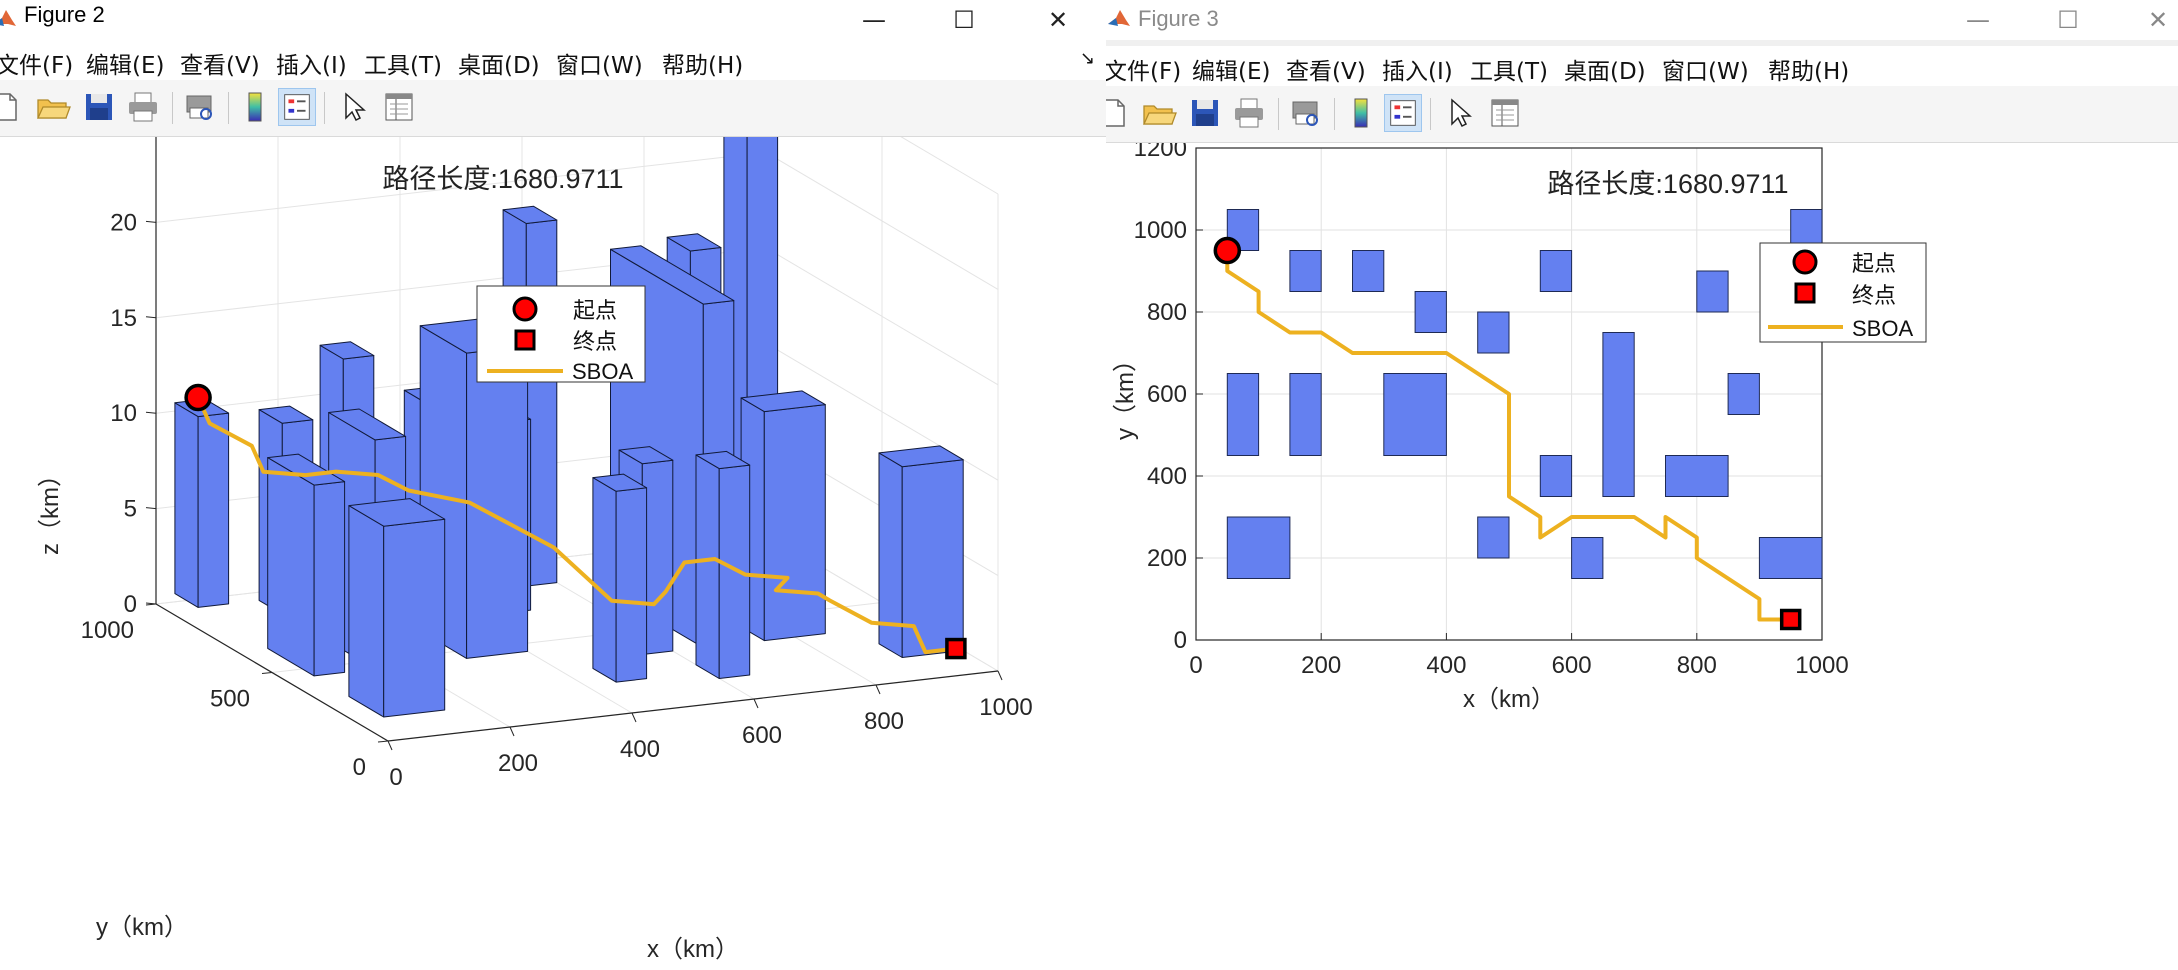  Describe the element at coordinates (1642, 20) in the screenshot. I see `title-bar: Figure 3 — ☐ ✕` at that location.